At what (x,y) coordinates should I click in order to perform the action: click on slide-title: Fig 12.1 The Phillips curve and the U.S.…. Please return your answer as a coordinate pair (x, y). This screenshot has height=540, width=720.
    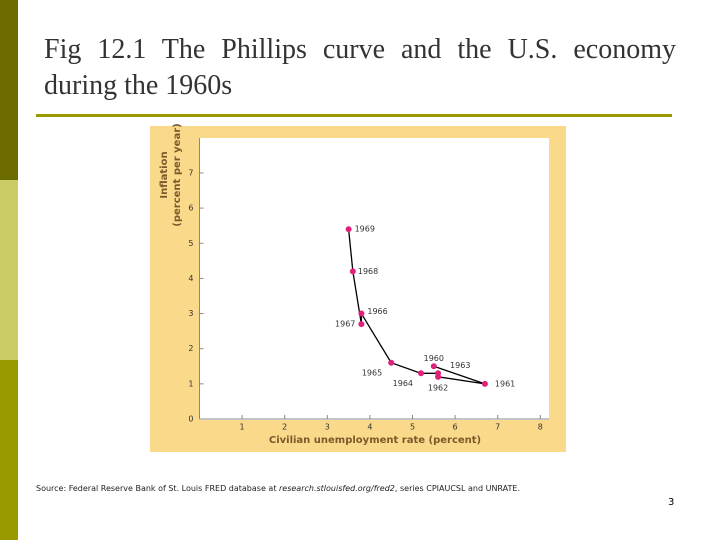
    Looking at the image, I should click on (360, 67).